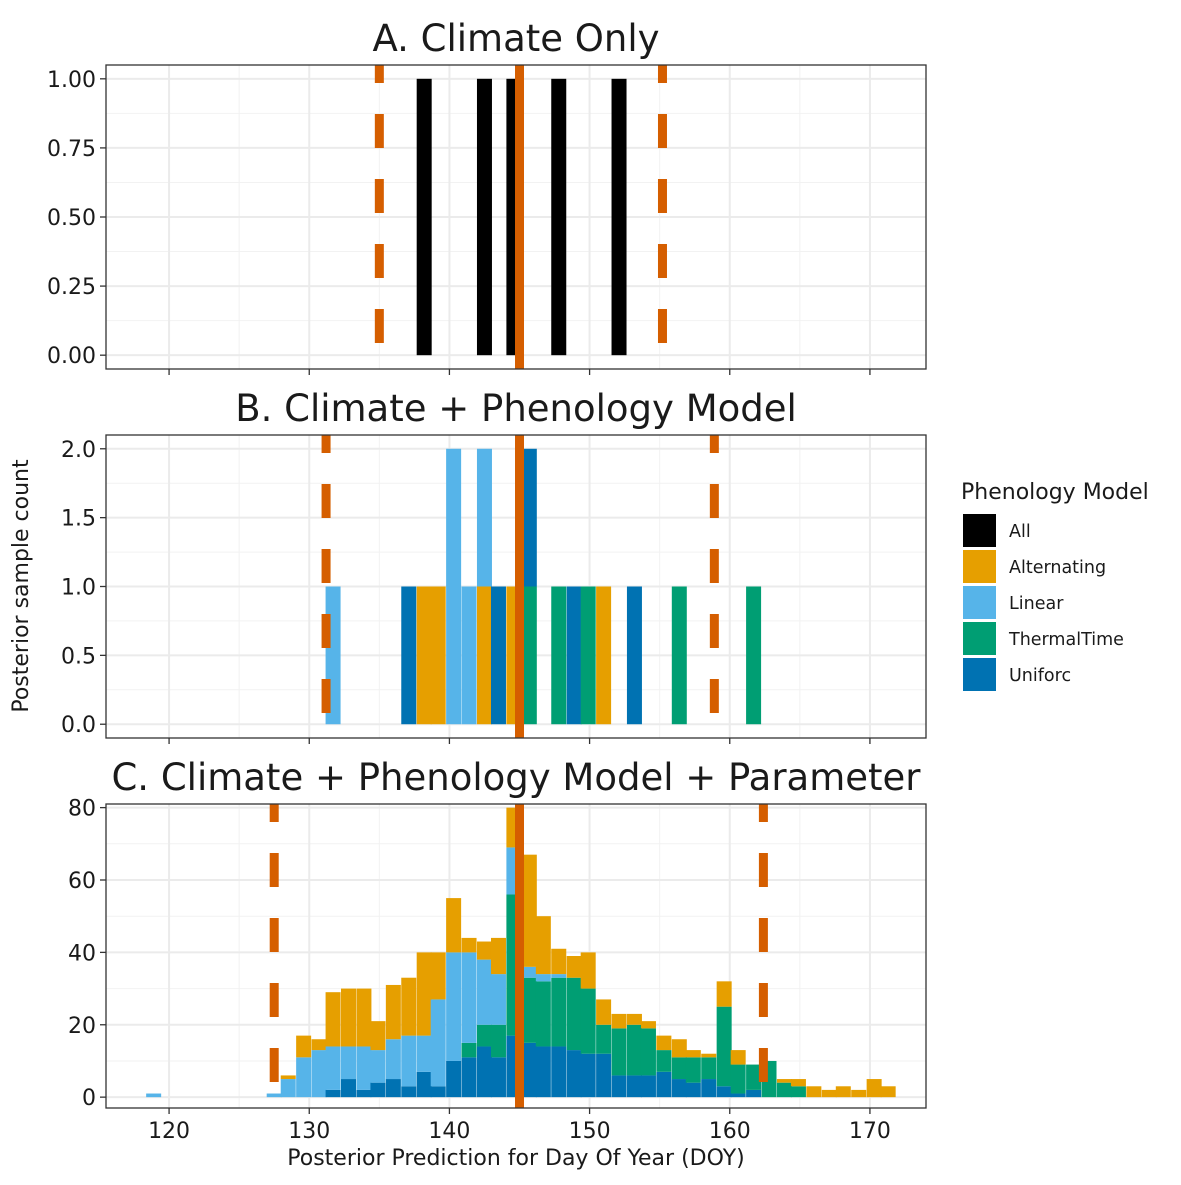 Image resolution: width=1181 pixels, height=1185 pixels. I want to click on y-tick-label: 0.00, so click(71, 356).